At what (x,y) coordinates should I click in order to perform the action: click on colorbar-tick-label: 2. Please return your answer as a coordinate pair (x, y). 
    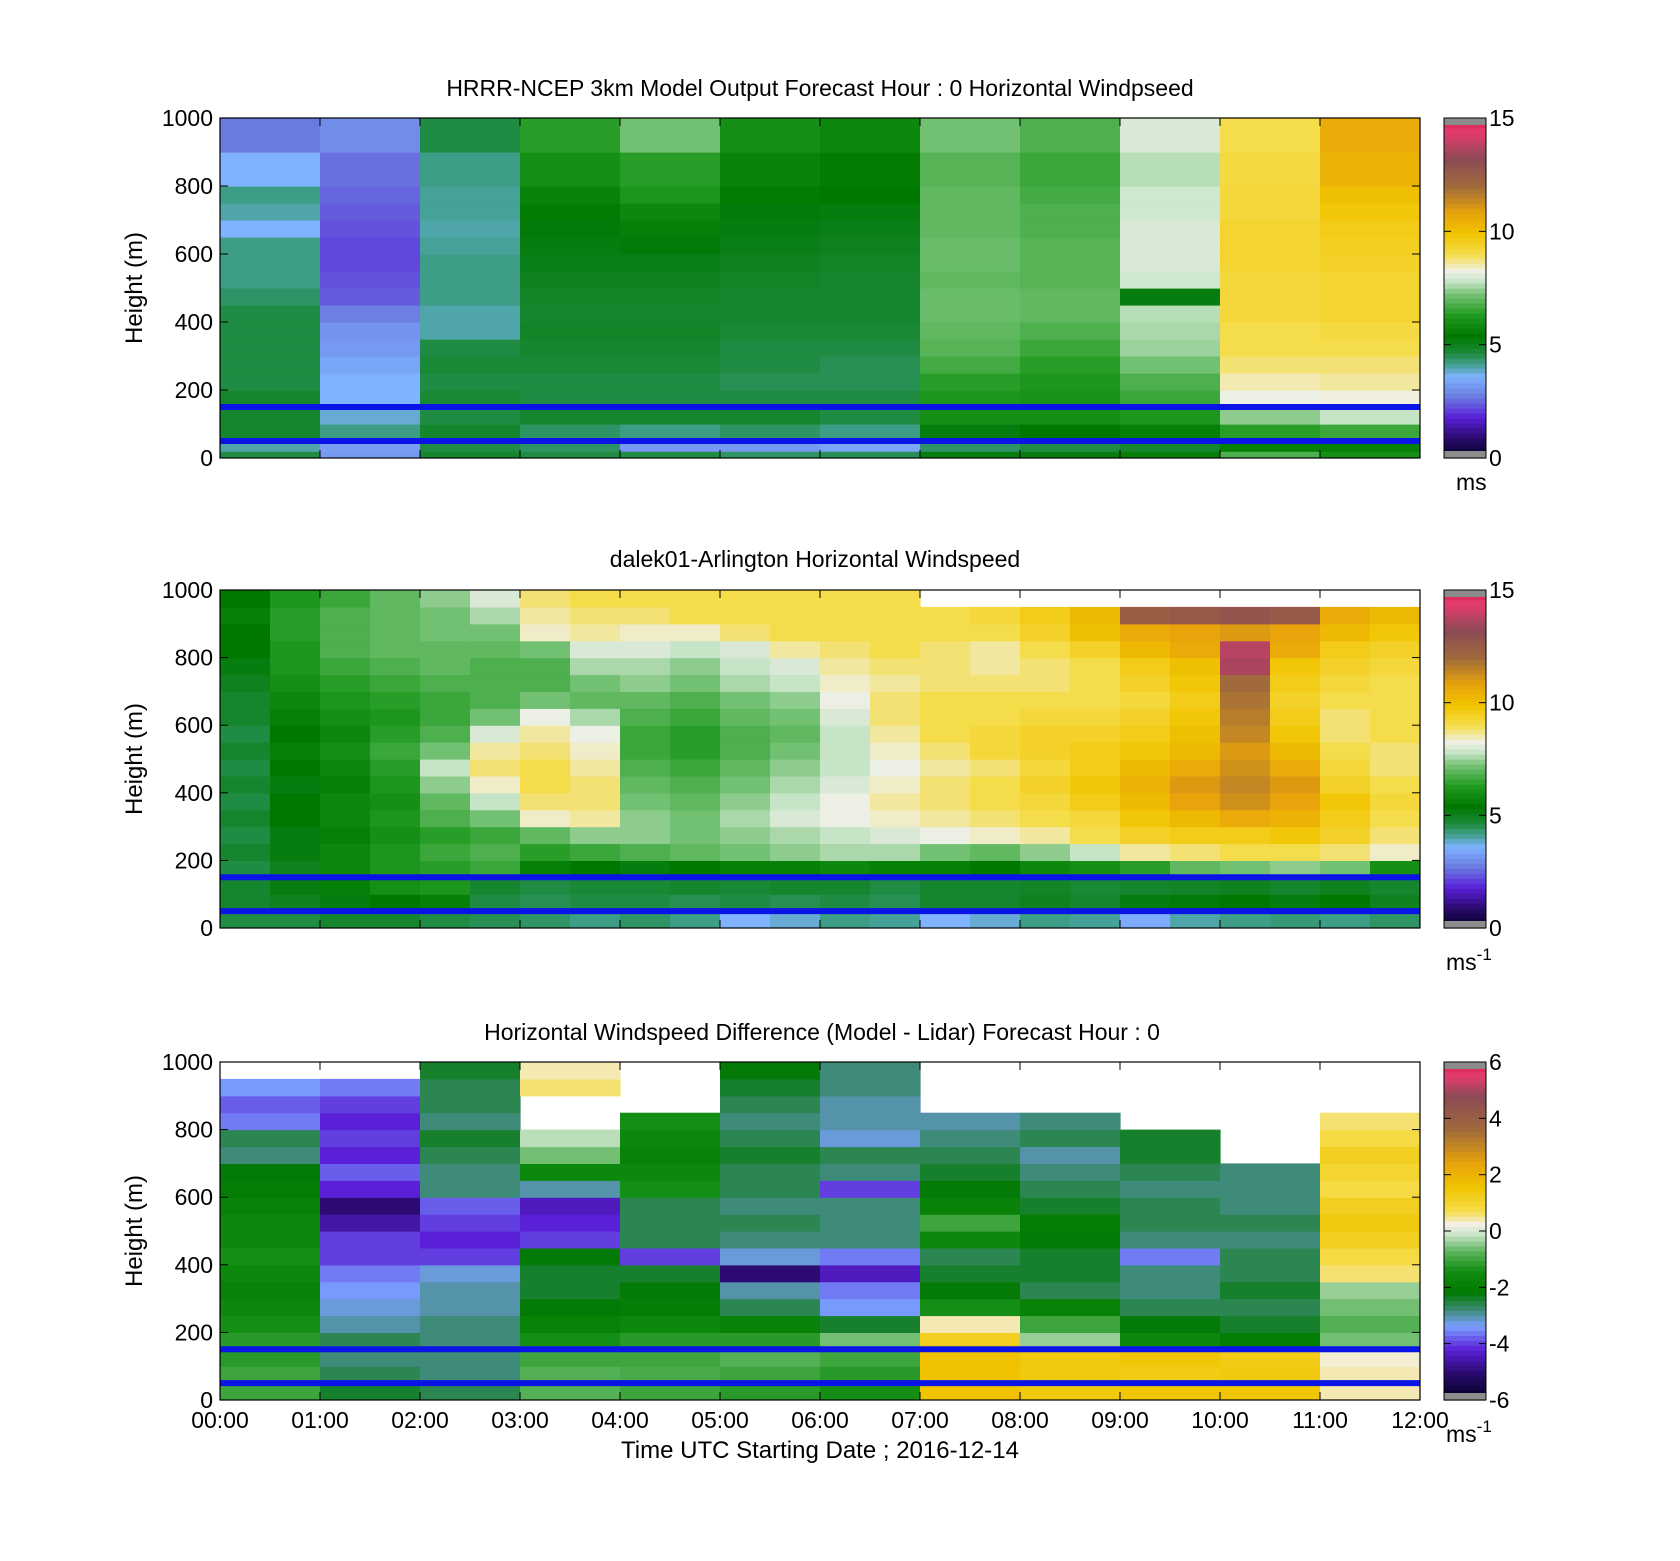
    Looking at the image, I should click on (1495, 1175).